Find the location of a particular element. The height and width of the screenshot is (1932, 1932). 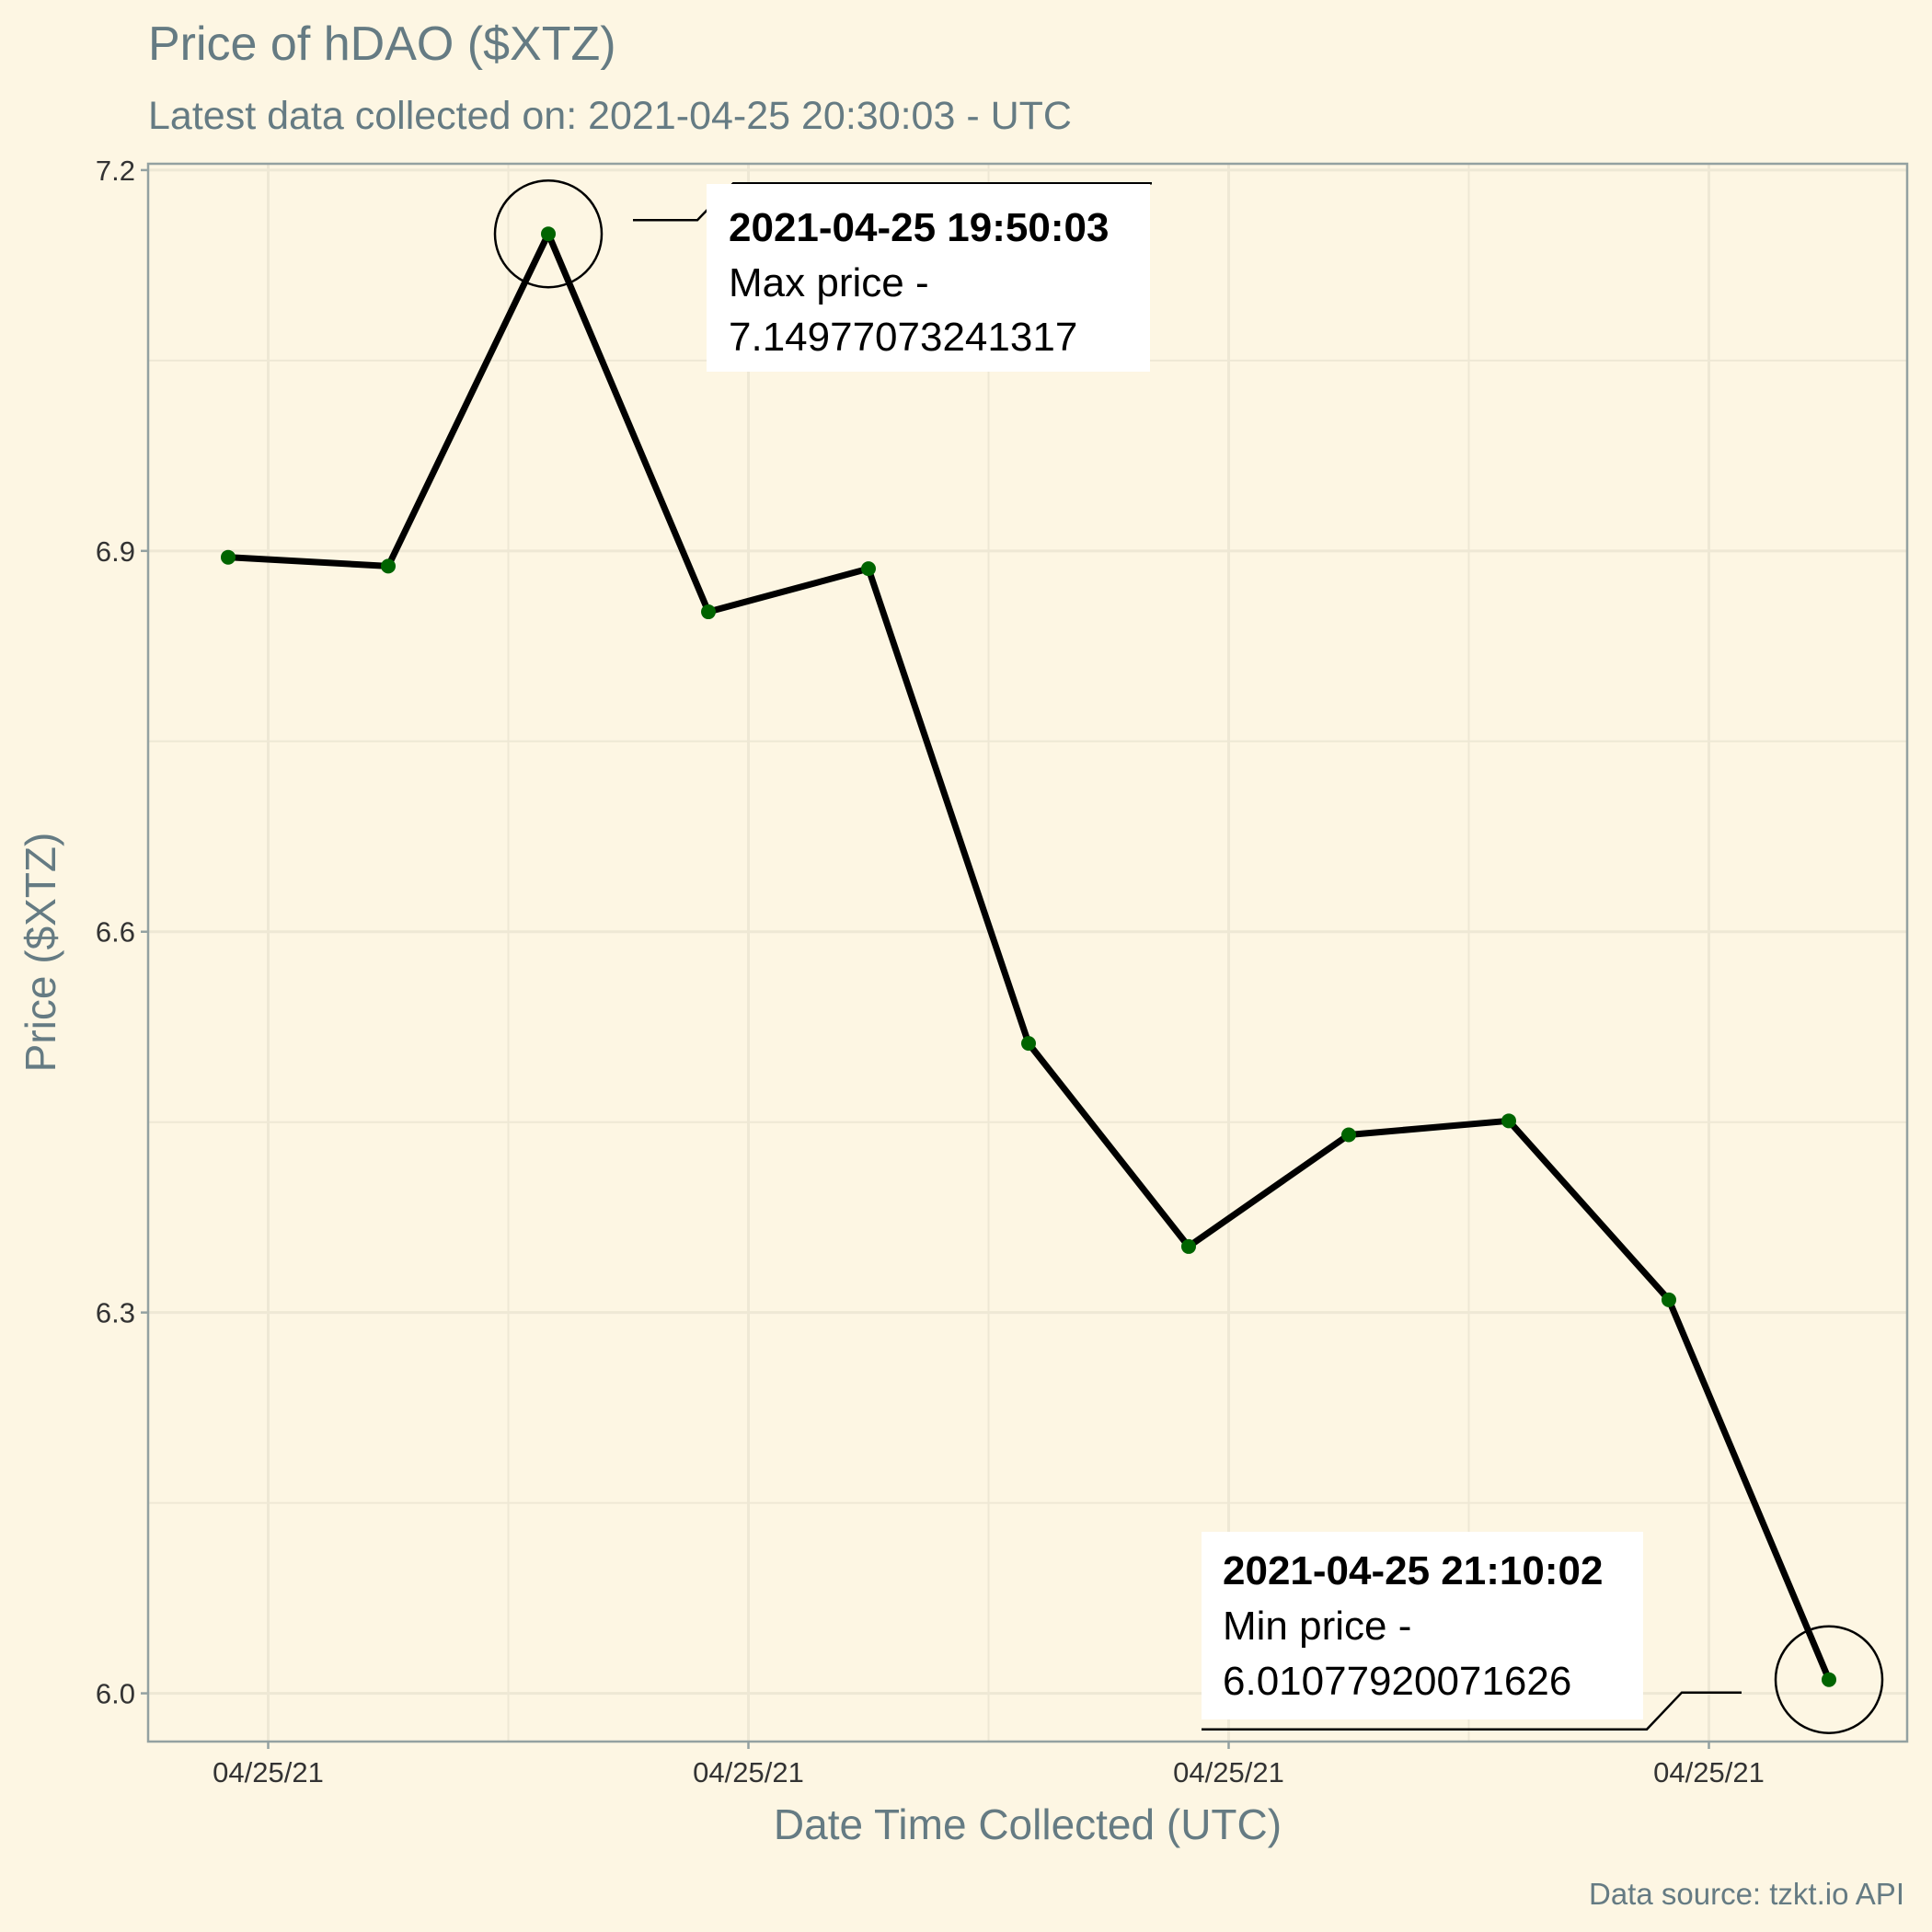

y-tick-label: 7.2 is located at coordinates (115, 171).